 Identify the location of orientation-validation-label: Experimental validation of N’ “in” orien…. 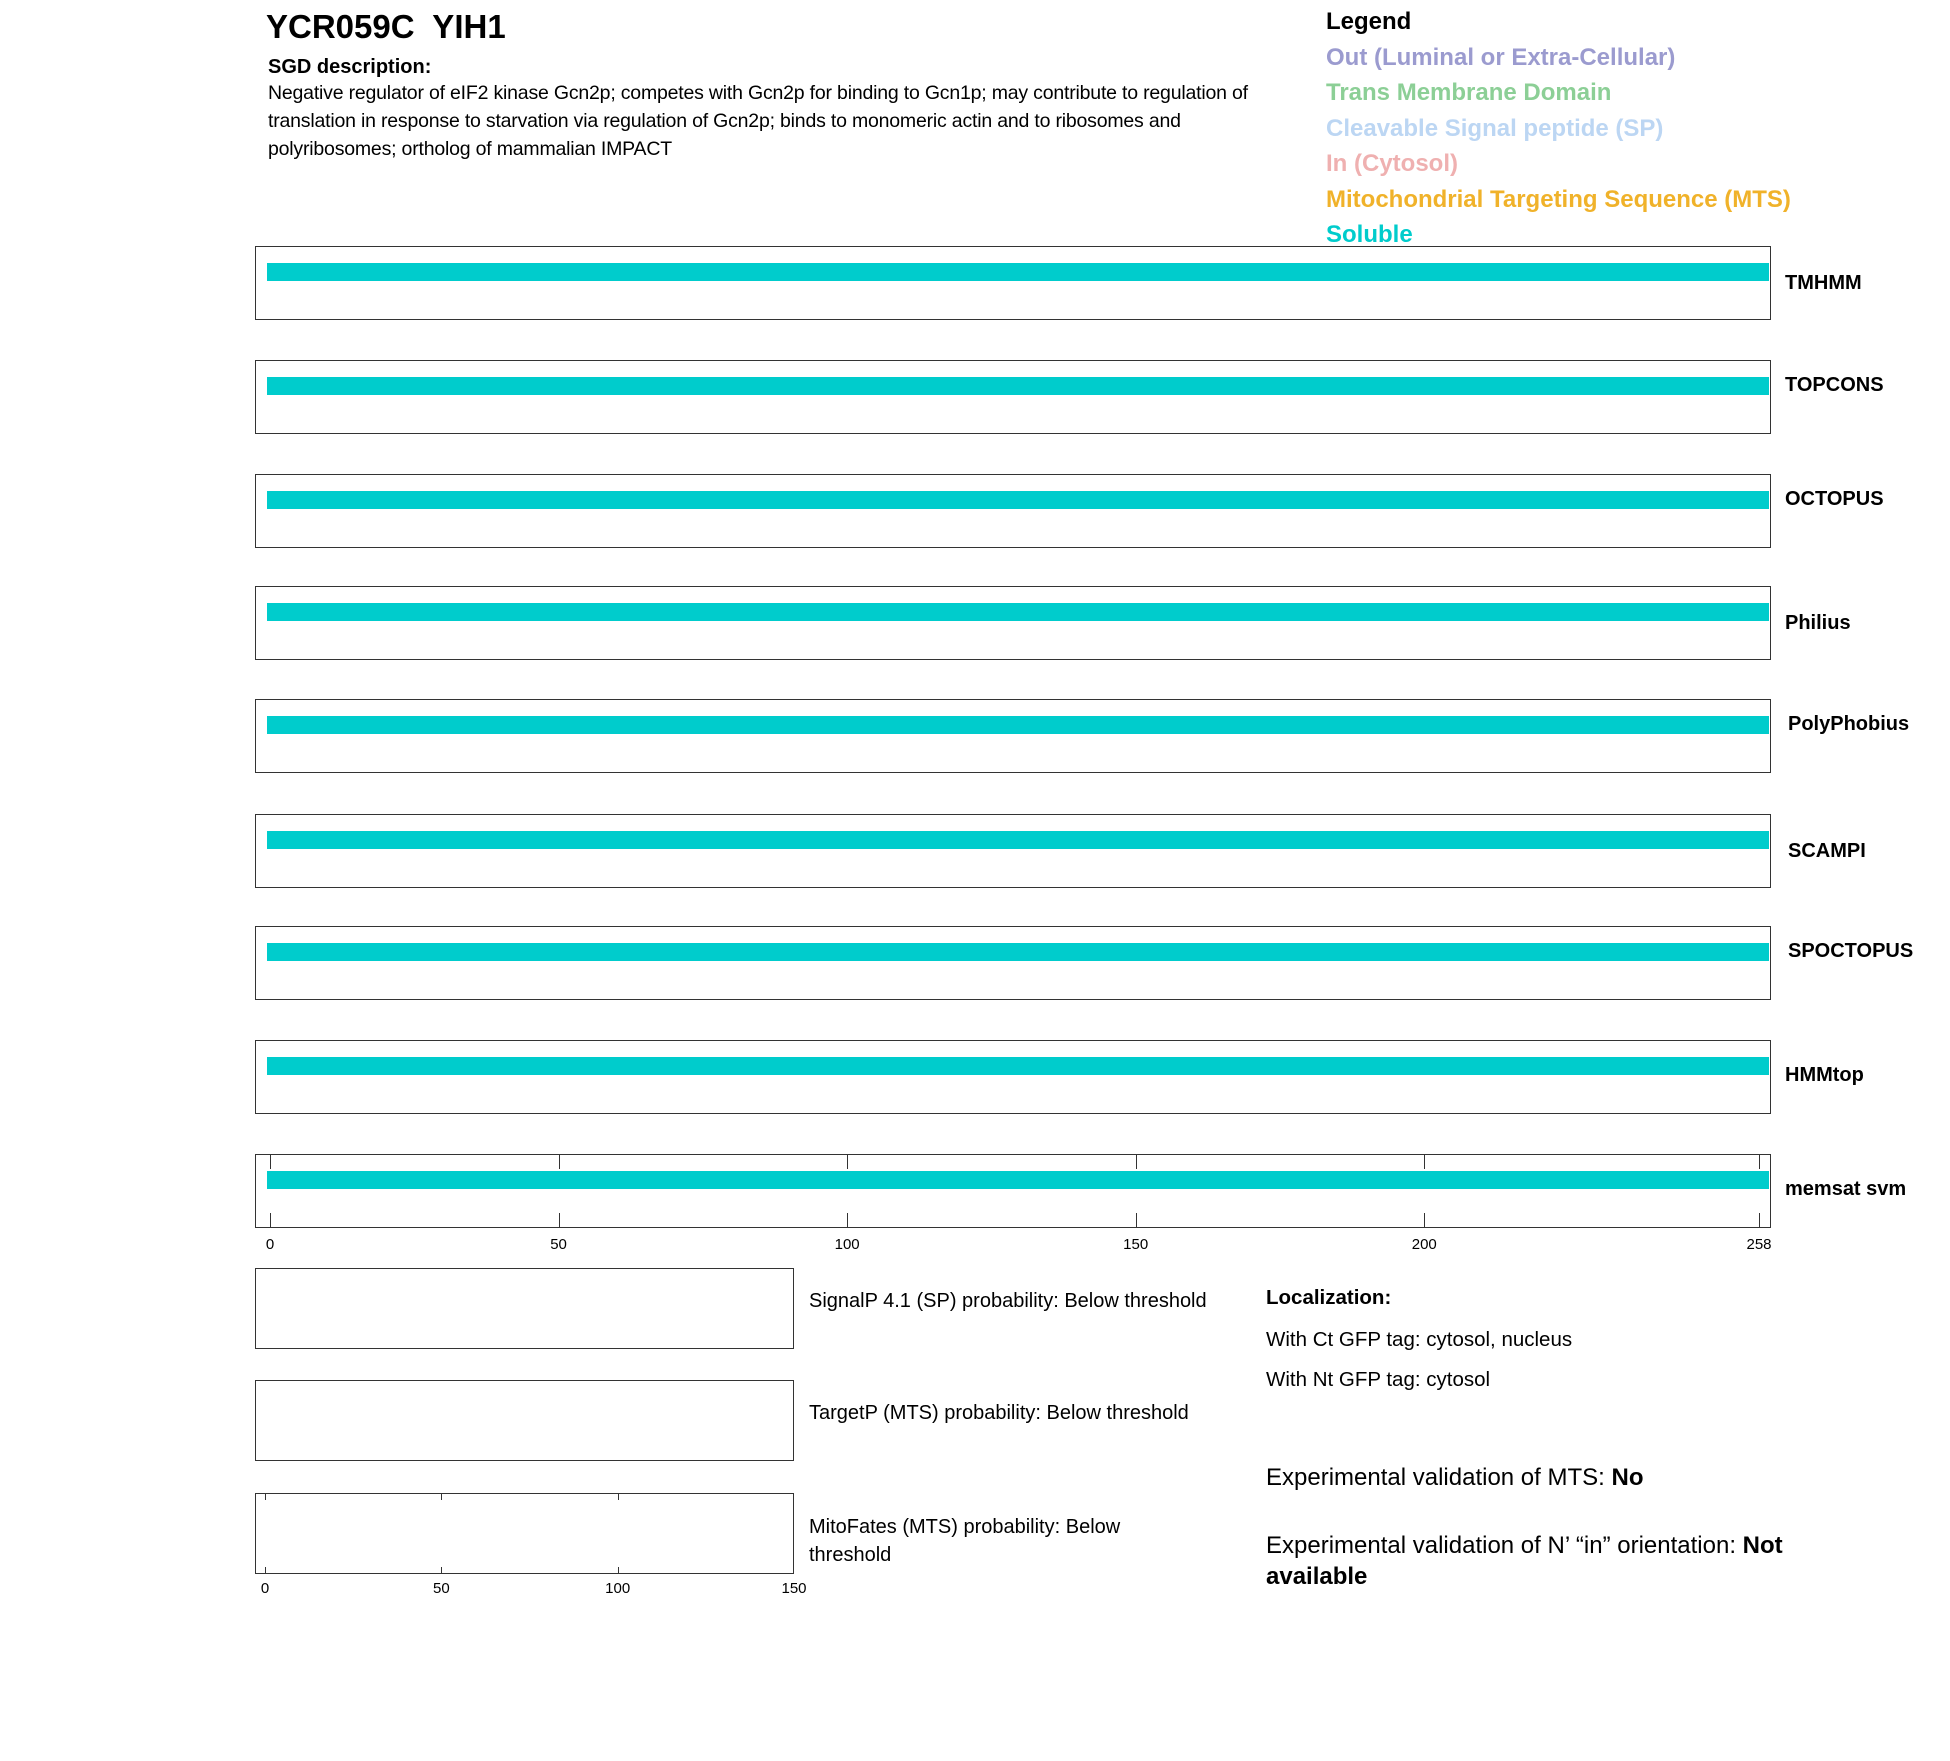
(1504, 1545).